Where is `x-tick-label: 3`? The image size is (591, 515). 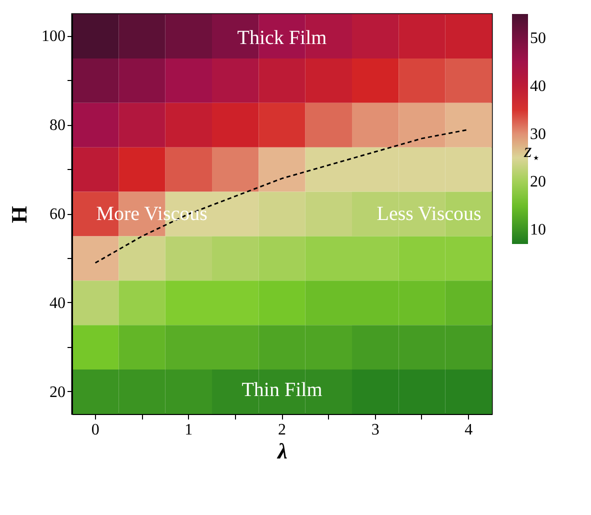 x-tick-label: 3 is located at coordinates (375, 430).